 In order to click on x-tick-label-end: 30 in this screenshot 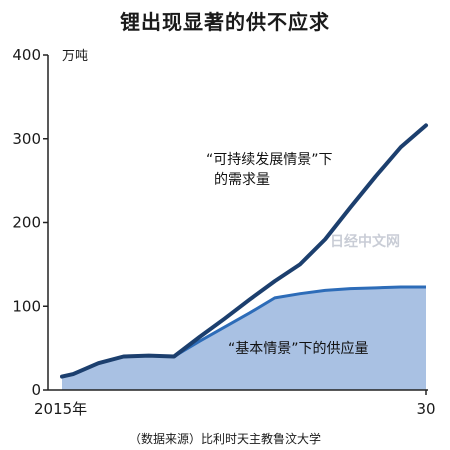, I will do `click(425, 409)`.